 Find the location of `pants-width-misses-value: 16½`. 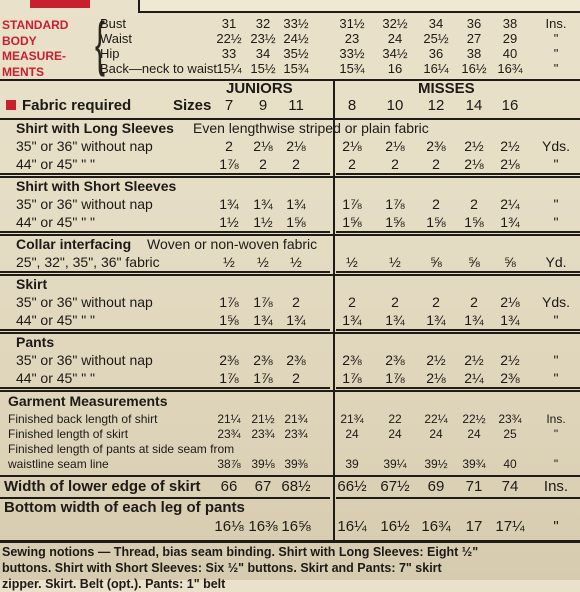

pants-width-misses-value: 16½ is located at coordinates (395, 526).